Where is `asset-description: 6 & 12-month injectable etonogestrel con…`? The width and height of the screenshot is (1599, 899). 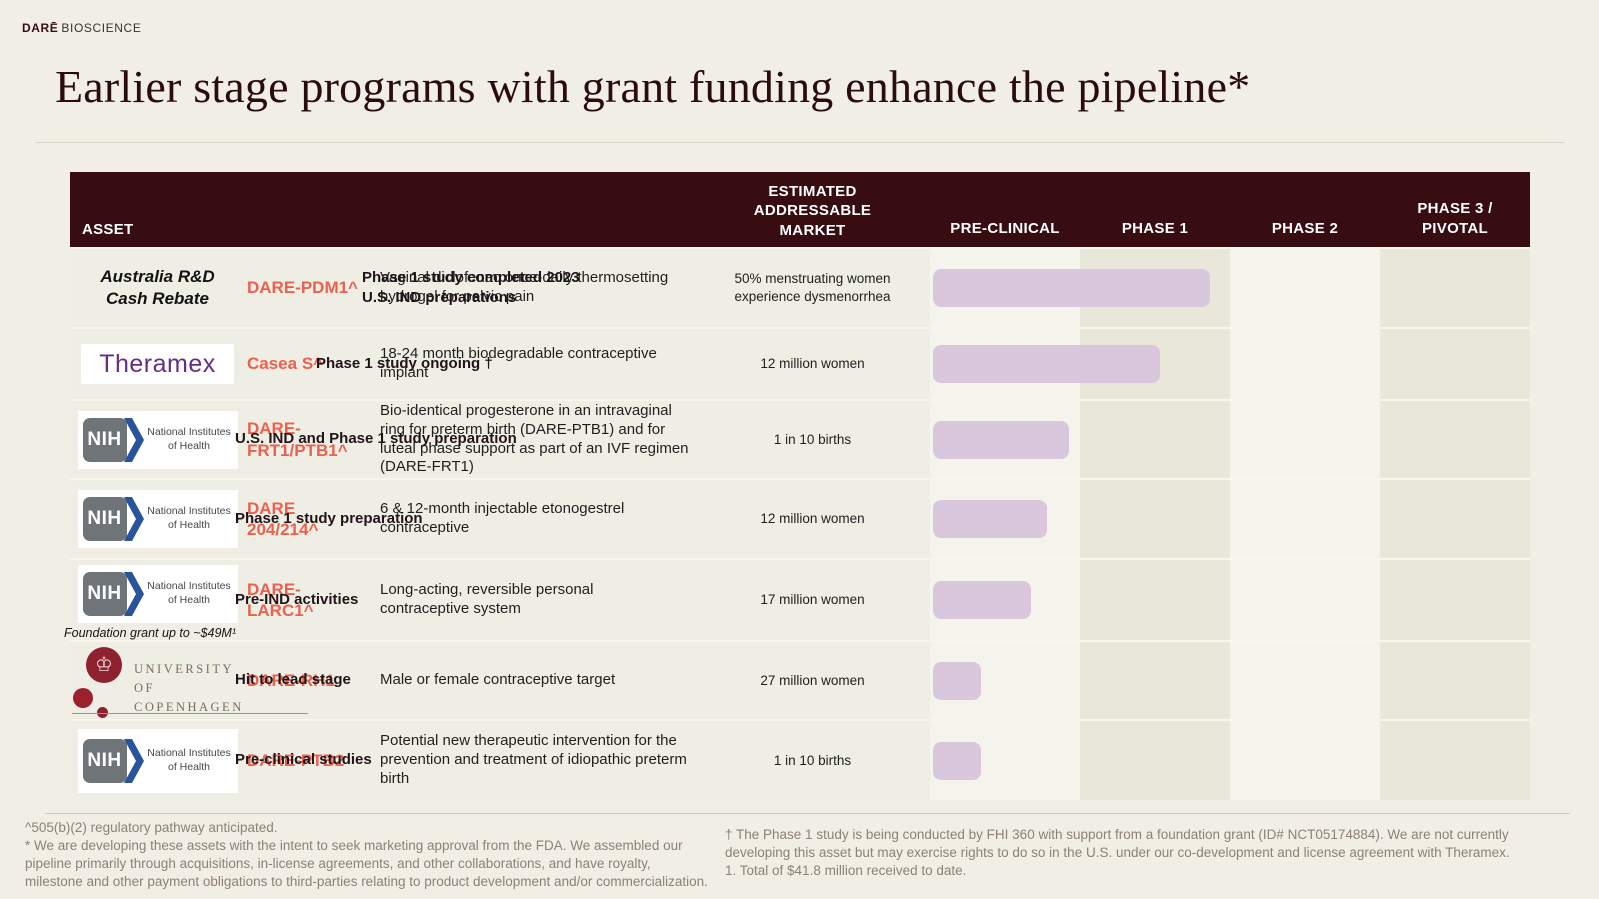
asset-description: 6 & 12-month injectable etonogestrel con… is located at coordinates (502, 518).